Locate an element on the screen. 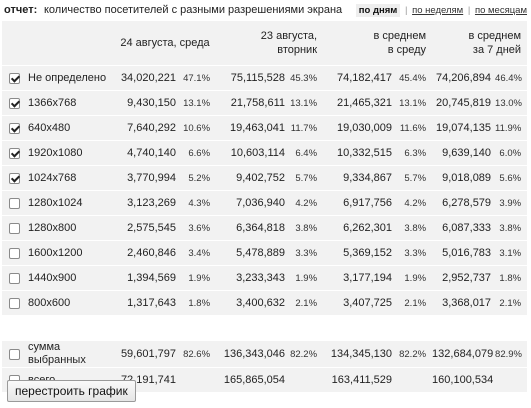 The height and width of the screenshot is (408, 531). percent-24-aug: 1.9% is located at coordinates (198, 278).